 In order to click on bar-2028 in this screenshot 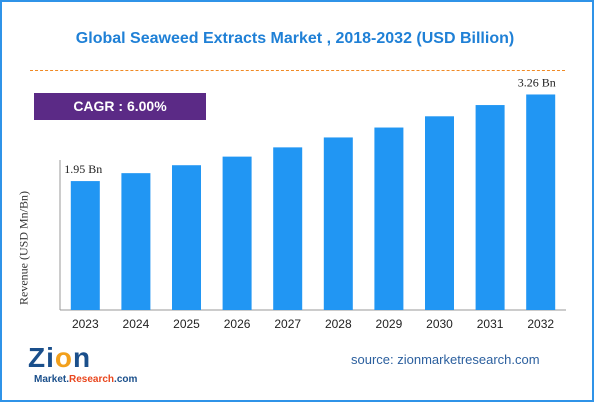, I will do `click(338, 223)`.